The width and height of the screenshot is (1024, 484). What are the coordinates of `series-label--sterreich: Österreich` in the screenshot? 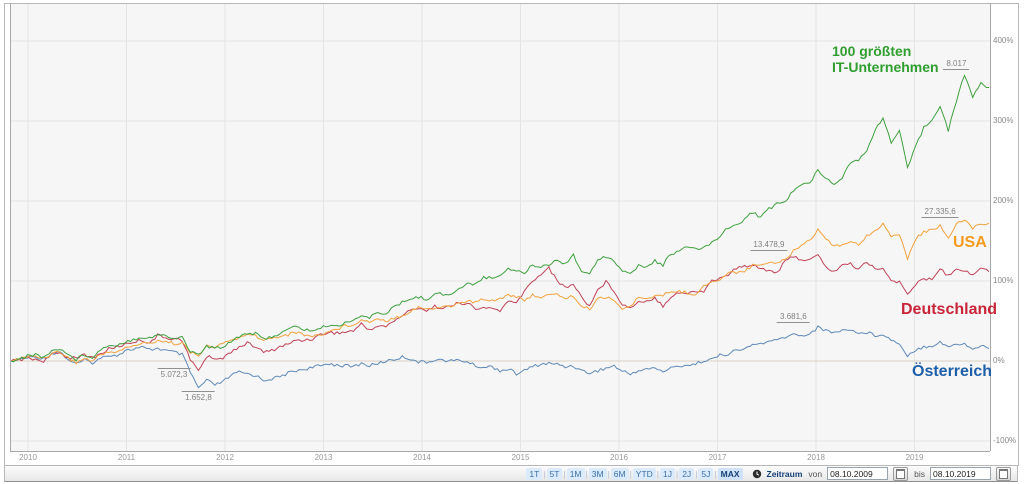 It's located at (952, 372).